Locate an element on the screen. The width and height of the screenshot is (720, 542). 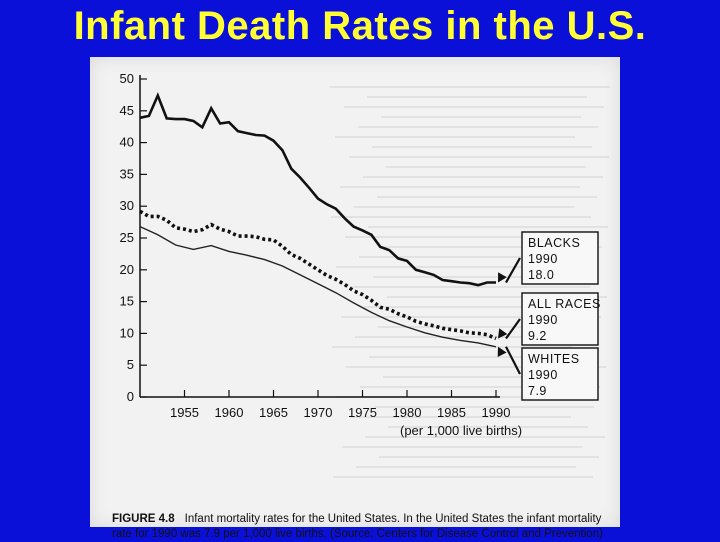
x-tick-label: 1955 is located at coordinates (184, 412).